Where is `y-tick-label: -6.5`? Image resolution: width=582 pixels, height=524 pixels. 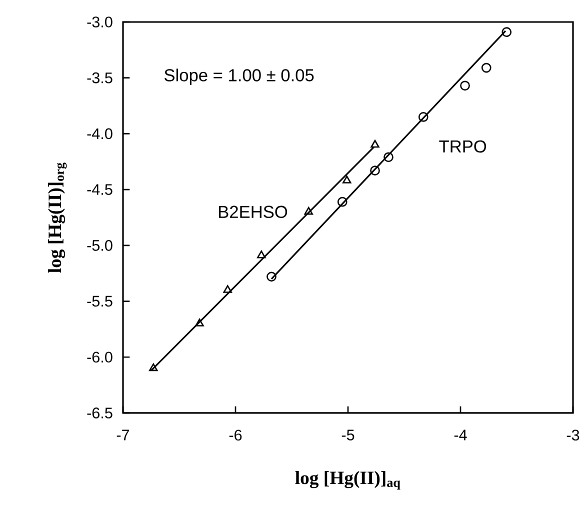
y-tick-label: -6.5 is located at coordinates (99, 413).